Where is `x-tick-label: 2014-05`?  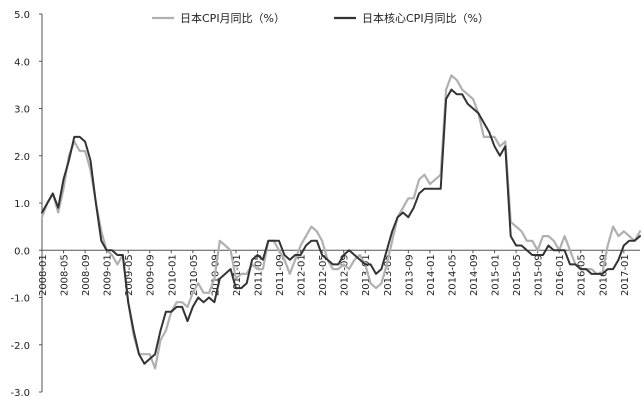 x-tick-label: 2014-05 is located at coordinates (452, 275).